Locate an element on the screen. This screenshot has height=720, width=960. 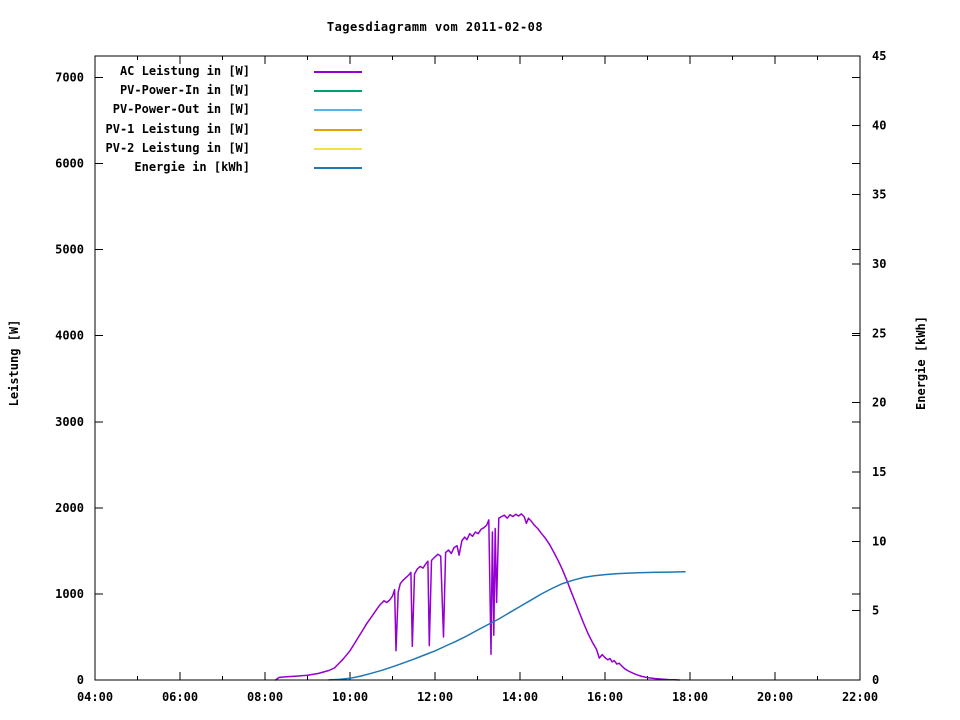
x-tick-label: 10:00 is located at coordinates (350, 697).